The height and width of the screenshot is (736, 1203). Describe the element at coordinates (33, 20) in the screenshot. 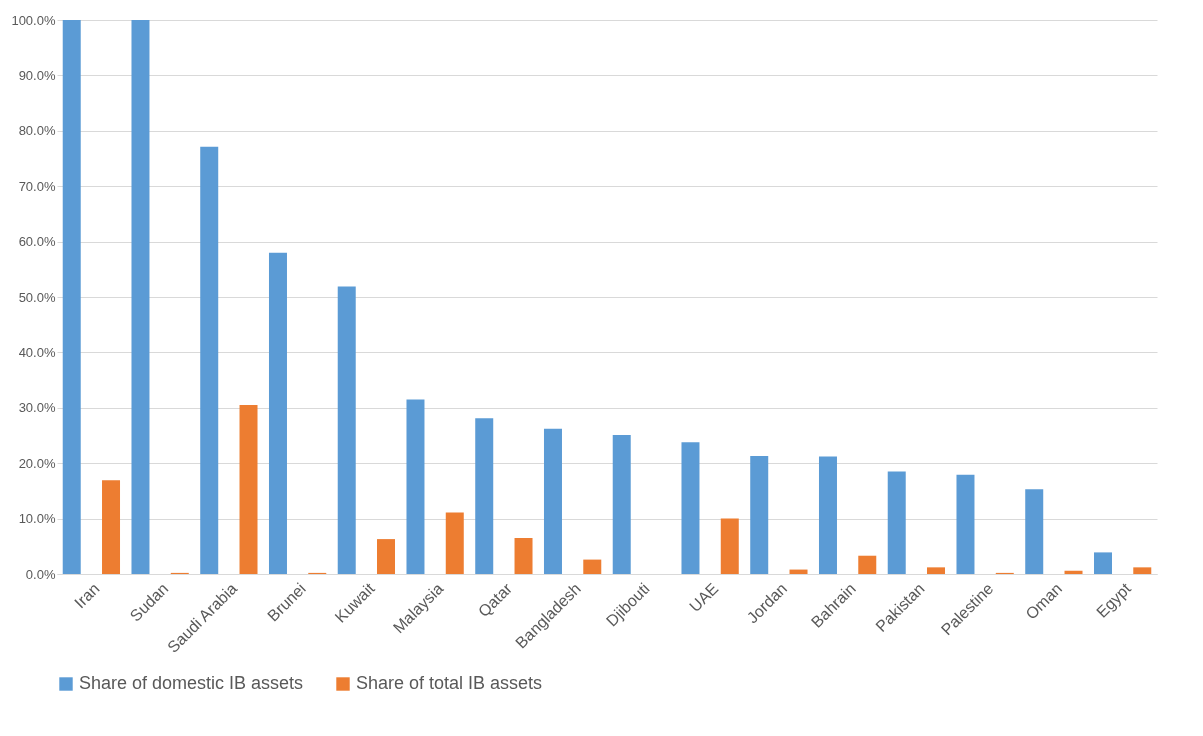

I see `y-tick-label: 100.0%` at that location.